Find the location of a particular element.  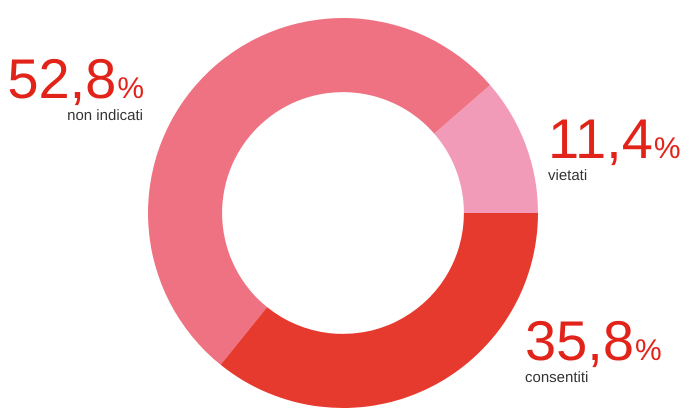

data-label: 35,8% is located at coordinates (593, 340).